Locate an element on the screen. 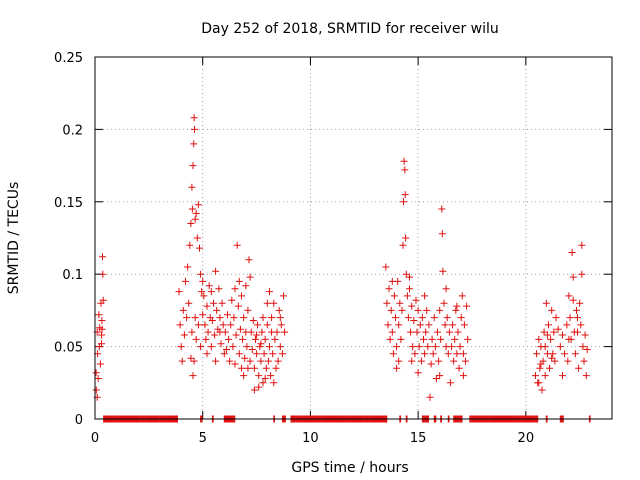  x-tick-label: 0 is located at coordinates (95, 438).